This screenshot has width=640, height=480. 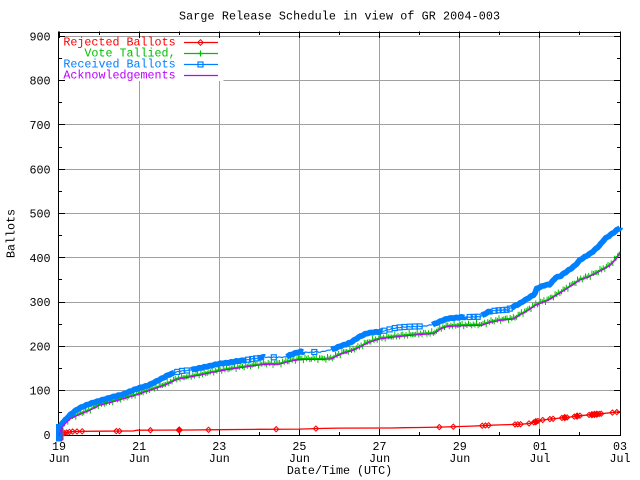 I want to click on svg-text: 03, so click(x=620, y=447).